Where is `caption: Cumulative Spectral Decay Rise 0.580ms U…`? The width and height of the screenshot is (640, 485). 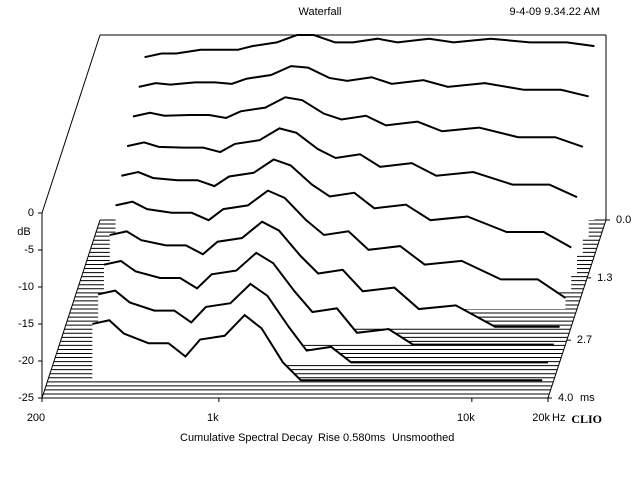 caption: Cumulative Spectral Decay Rise 0.580ms U… is located at coordinates (317, 438).